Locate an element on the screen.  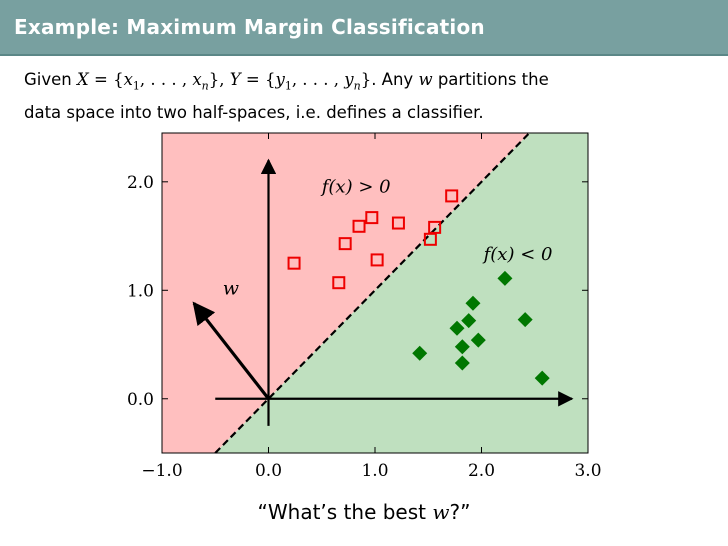
var-w: w is located at coordinates (425, 79).